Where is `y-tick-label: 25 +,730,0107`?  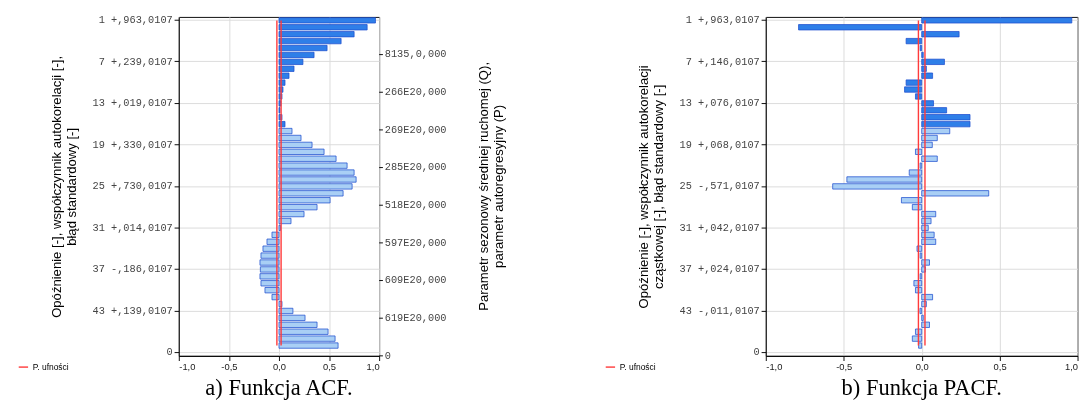
y-tick-label: 25 +,730,0107 is located at coordinates (132, 186).